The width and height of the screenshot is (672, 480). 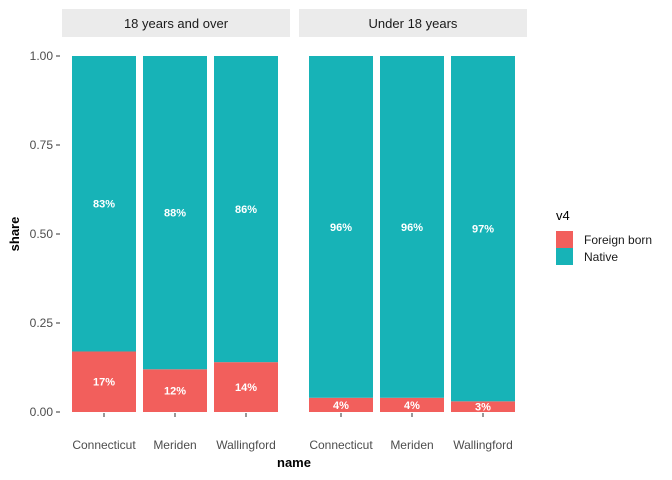 What do you see at coordinates (14, 234) in the screenshot?
I see `y-axis-title: share` at bounding box center [14, 234].